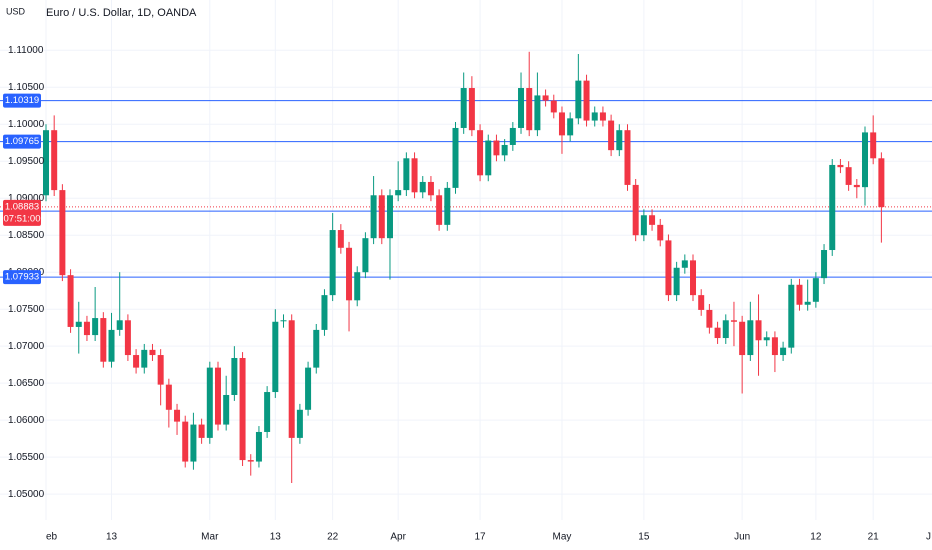  Describe the element at coordinates (398, 537) in the screenshot. I see `x-tick-label: Apr` at that location.